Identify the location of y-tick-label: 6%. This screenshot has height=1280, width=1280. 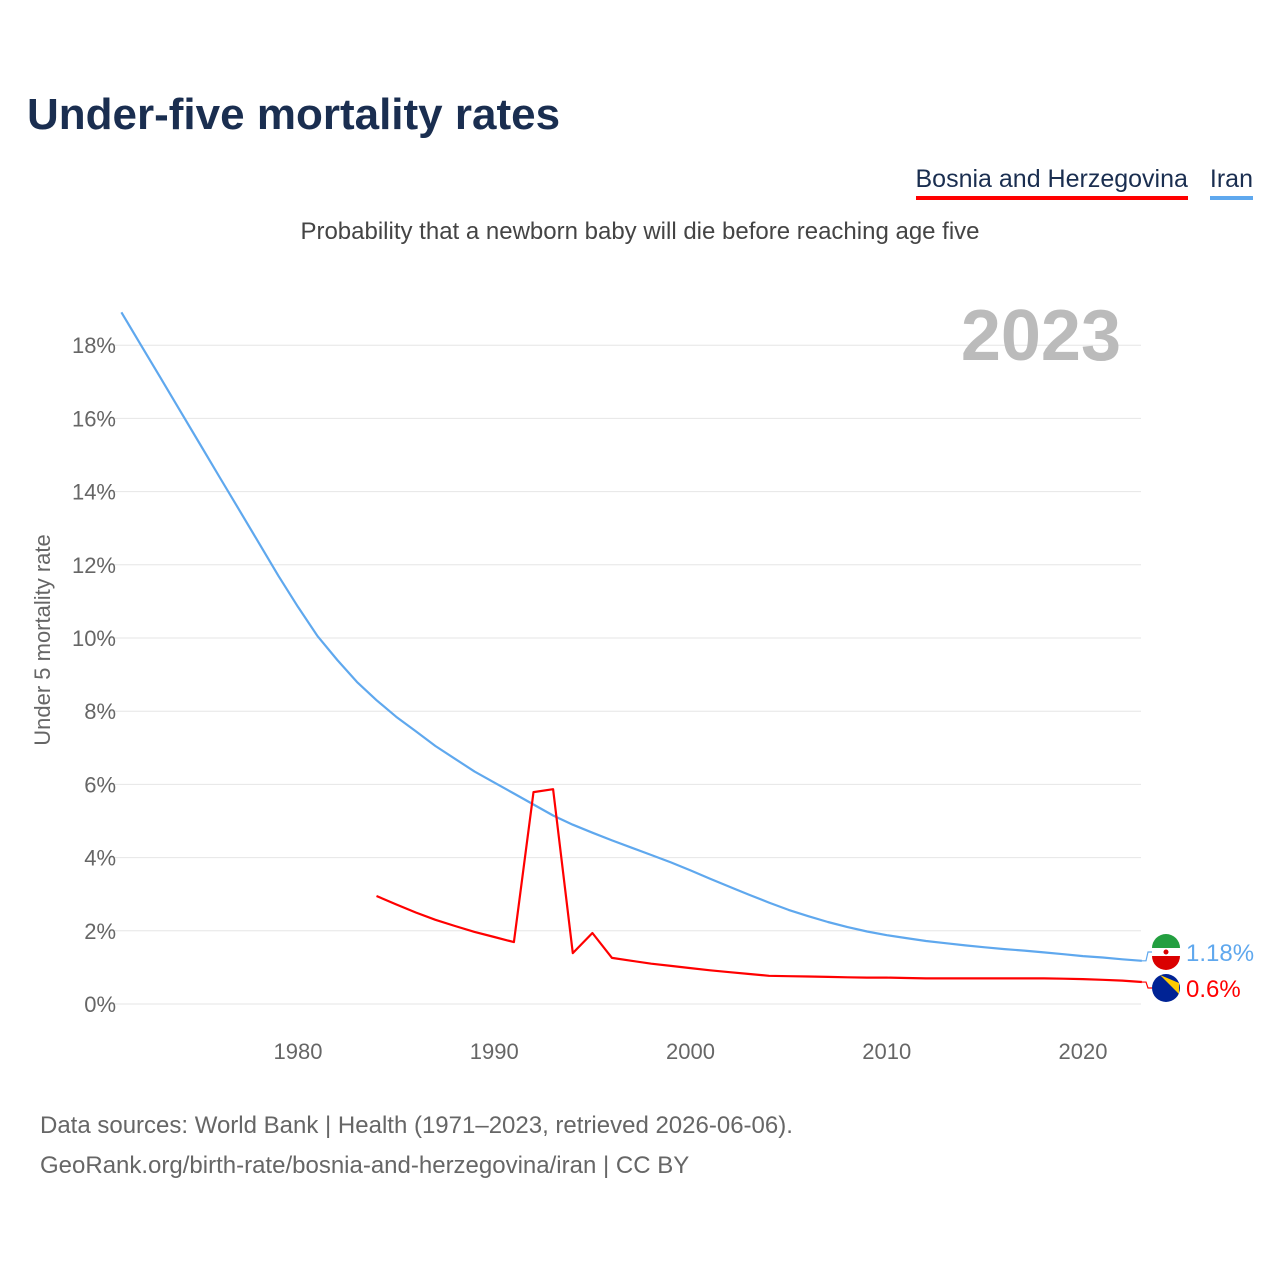
(100, 784).